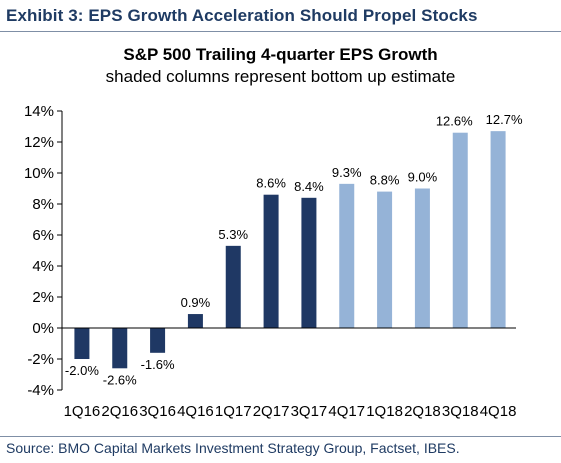 The width and height of the screenshot is (561, 463). Describe the element at coordinates (43, 251) in the screenshot. I see `y-axis: -4% -2% 0% 2% 4% 6% 8% 10% 12% 14%` at that location.